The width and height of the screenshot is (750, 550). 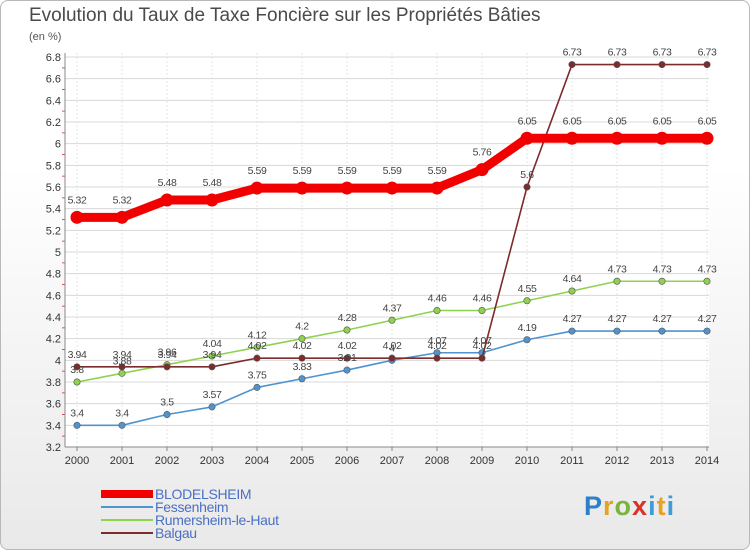 I want to click on x-tick-label: 2008, so click(x=437, y=461).